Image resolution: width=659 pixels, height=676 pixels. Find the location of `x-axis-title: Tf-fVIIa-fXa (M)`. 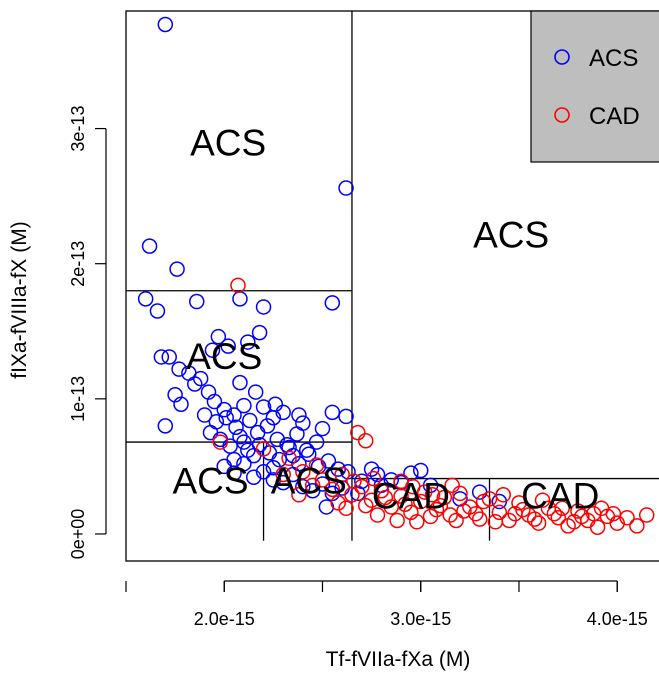

x-axis-title: Tf-fVIIa-fXa (M) is located at coordinates (398, 659).